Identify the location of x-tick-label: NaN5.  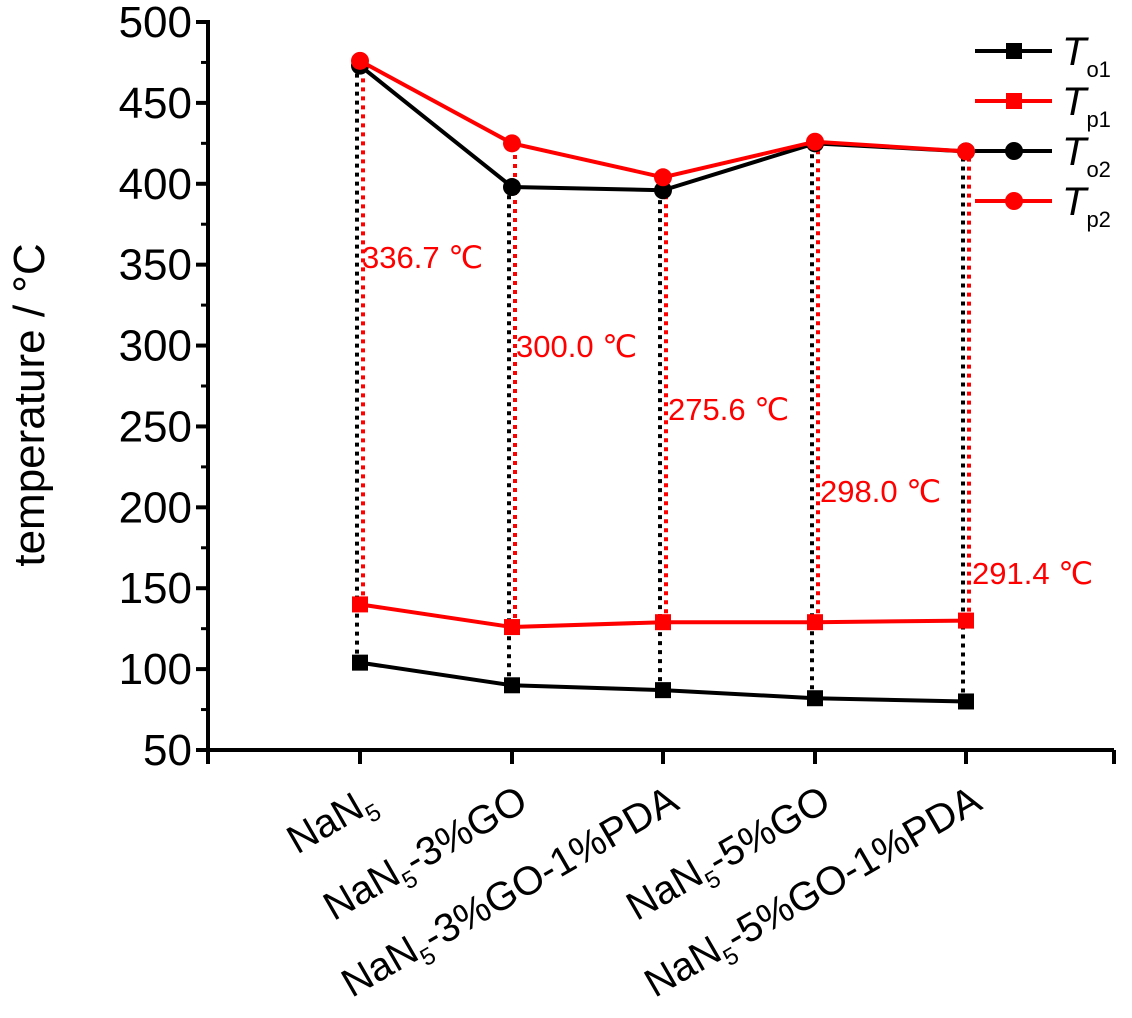
(333, 823).